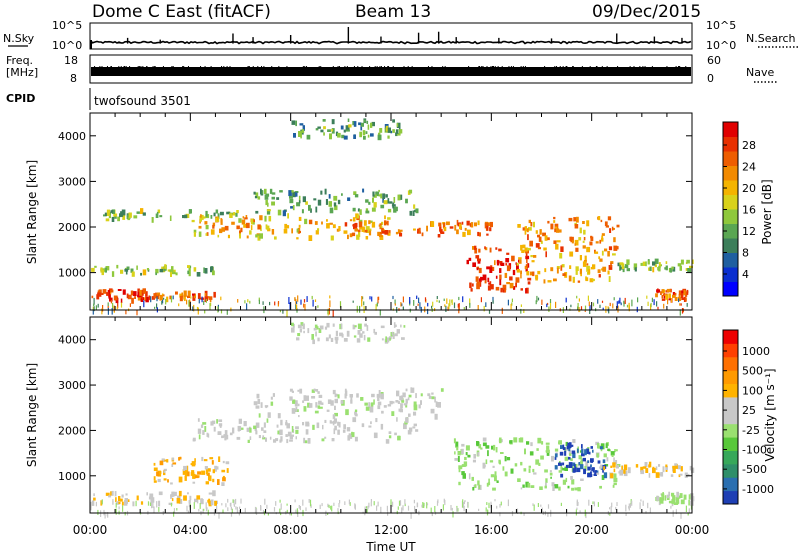 This screenshot has height=554, width=800. I want to click on colorbar-segment, so click(730, 260).